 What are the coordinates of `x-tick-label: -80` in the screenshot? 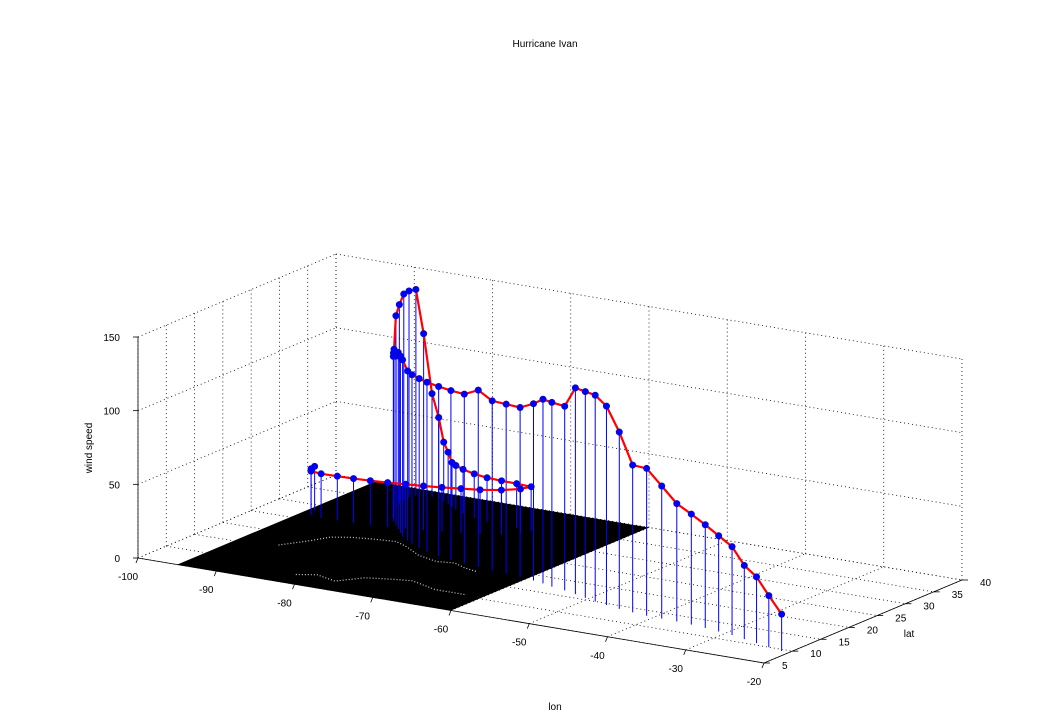 It's located at (284, 603).